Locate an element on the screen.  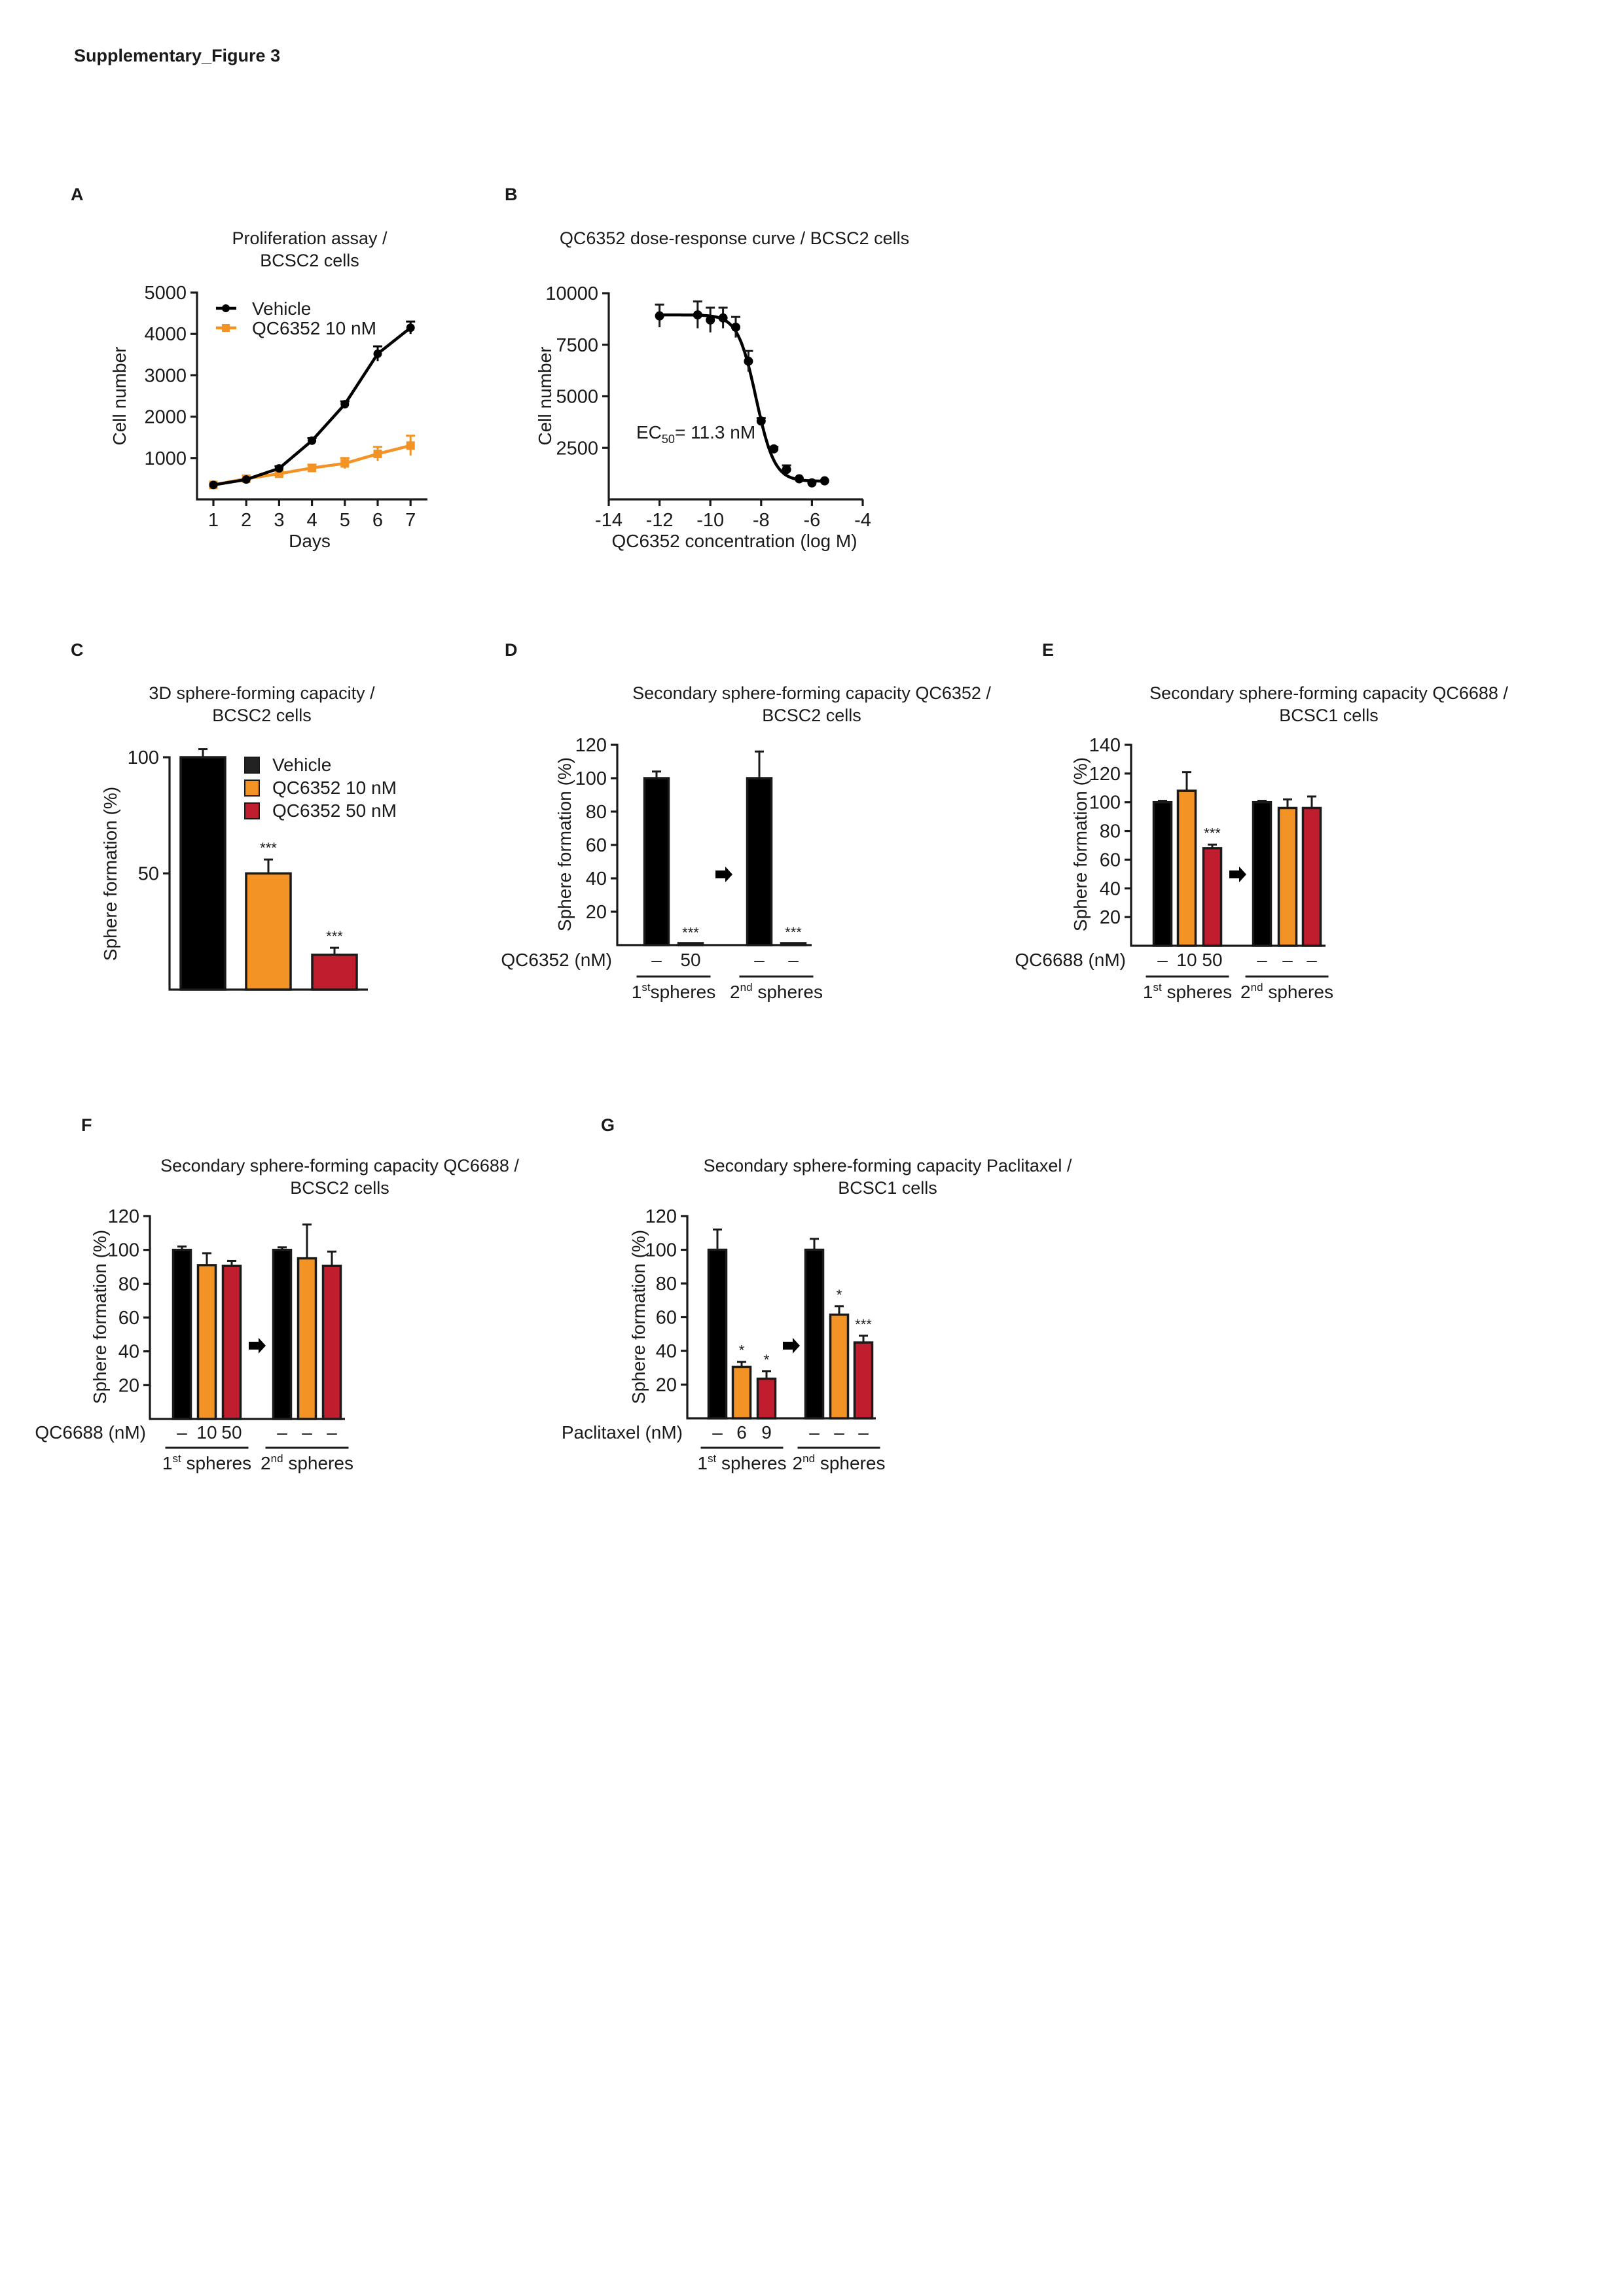
treatment-label: 10 is located at coordinates (1186, 960).